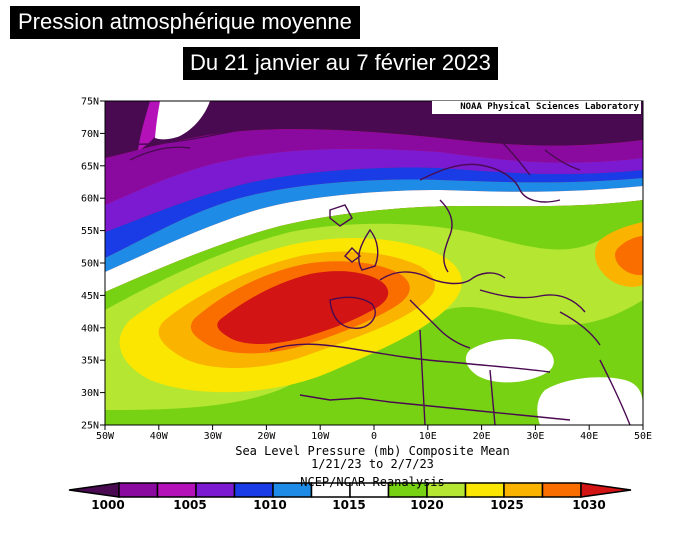  I want to click on colorbar-label: 1020, so click(426, 505).